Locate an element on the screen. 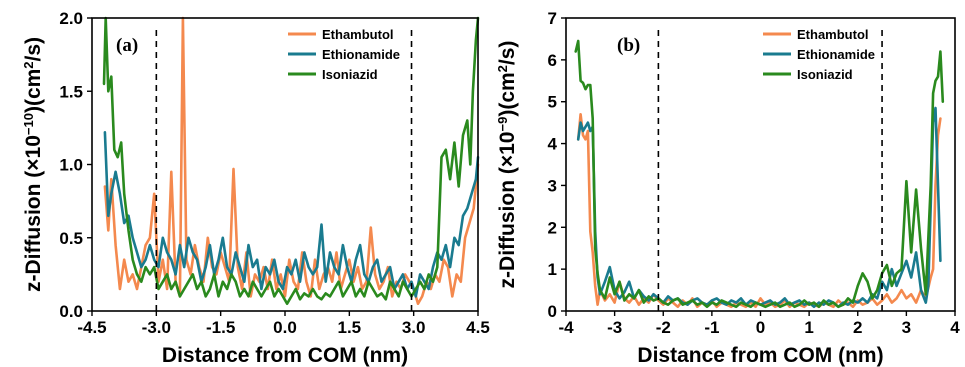 The width and height of the screenshot is (965, 367). panel-b-legend: Ethambutol Ethionamide Isoniazid is located at coordinates (819, 54).